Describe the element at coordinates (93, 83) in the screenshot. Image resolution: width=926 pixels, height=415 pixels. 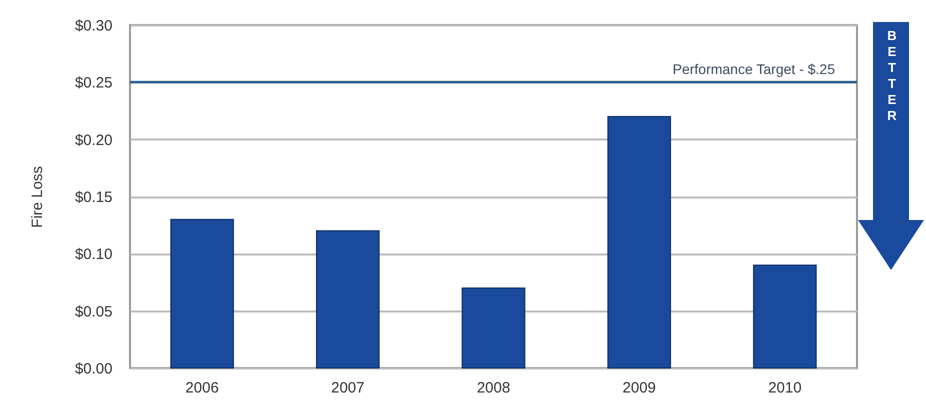
I see `y-tick-label: $0.25` at that location.